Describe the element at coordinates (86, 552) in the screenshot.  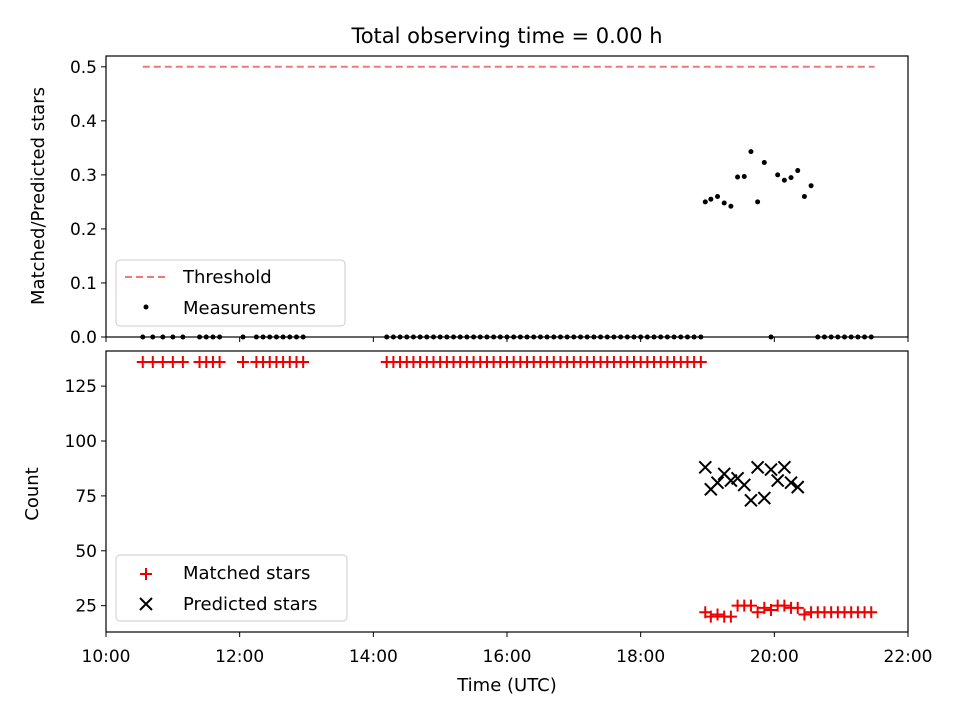
I see `bottom-y-tick-label: 50` at that location.